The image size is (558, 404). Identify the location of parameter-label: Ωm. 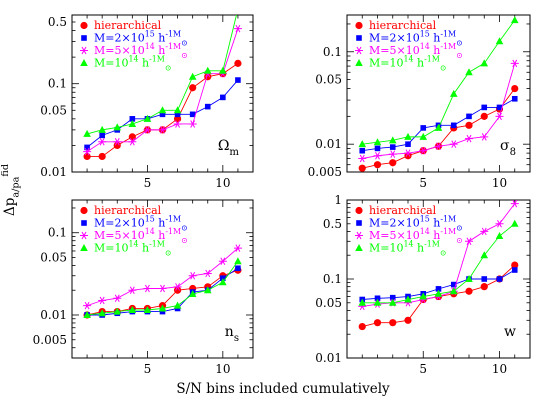
(229, 148).